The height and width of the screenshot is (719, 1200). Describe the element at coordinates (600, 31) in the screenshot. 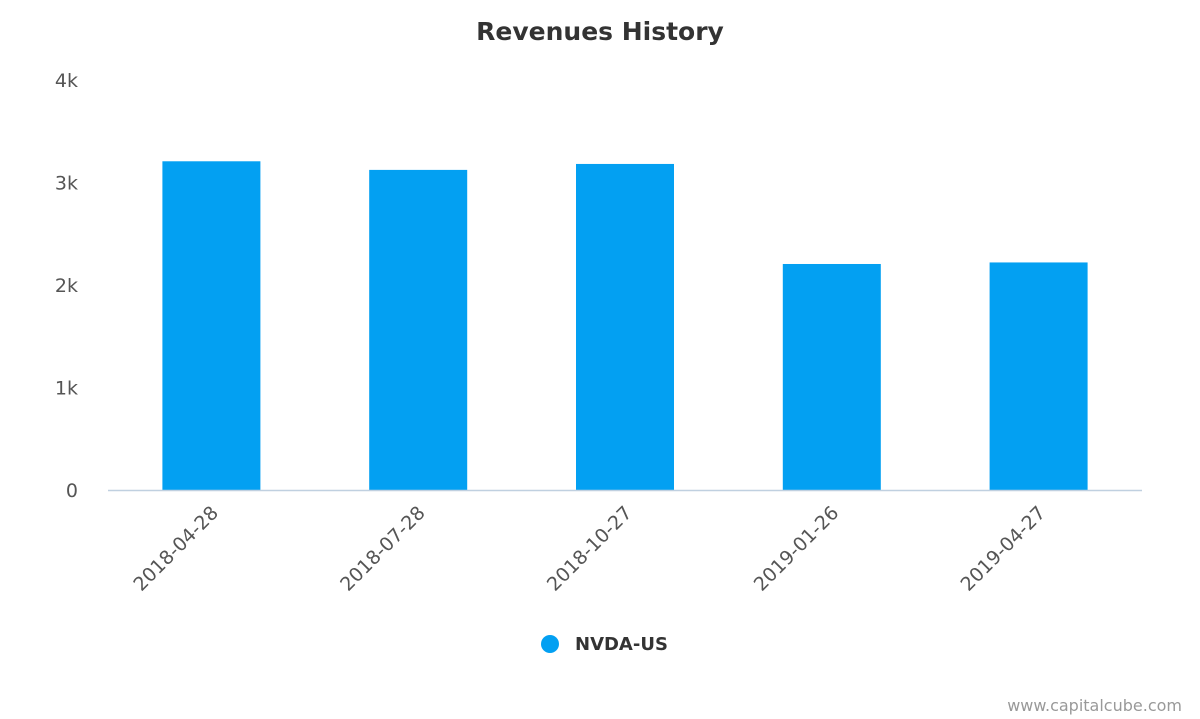

I see `chart-title: Revenues History` at that location.